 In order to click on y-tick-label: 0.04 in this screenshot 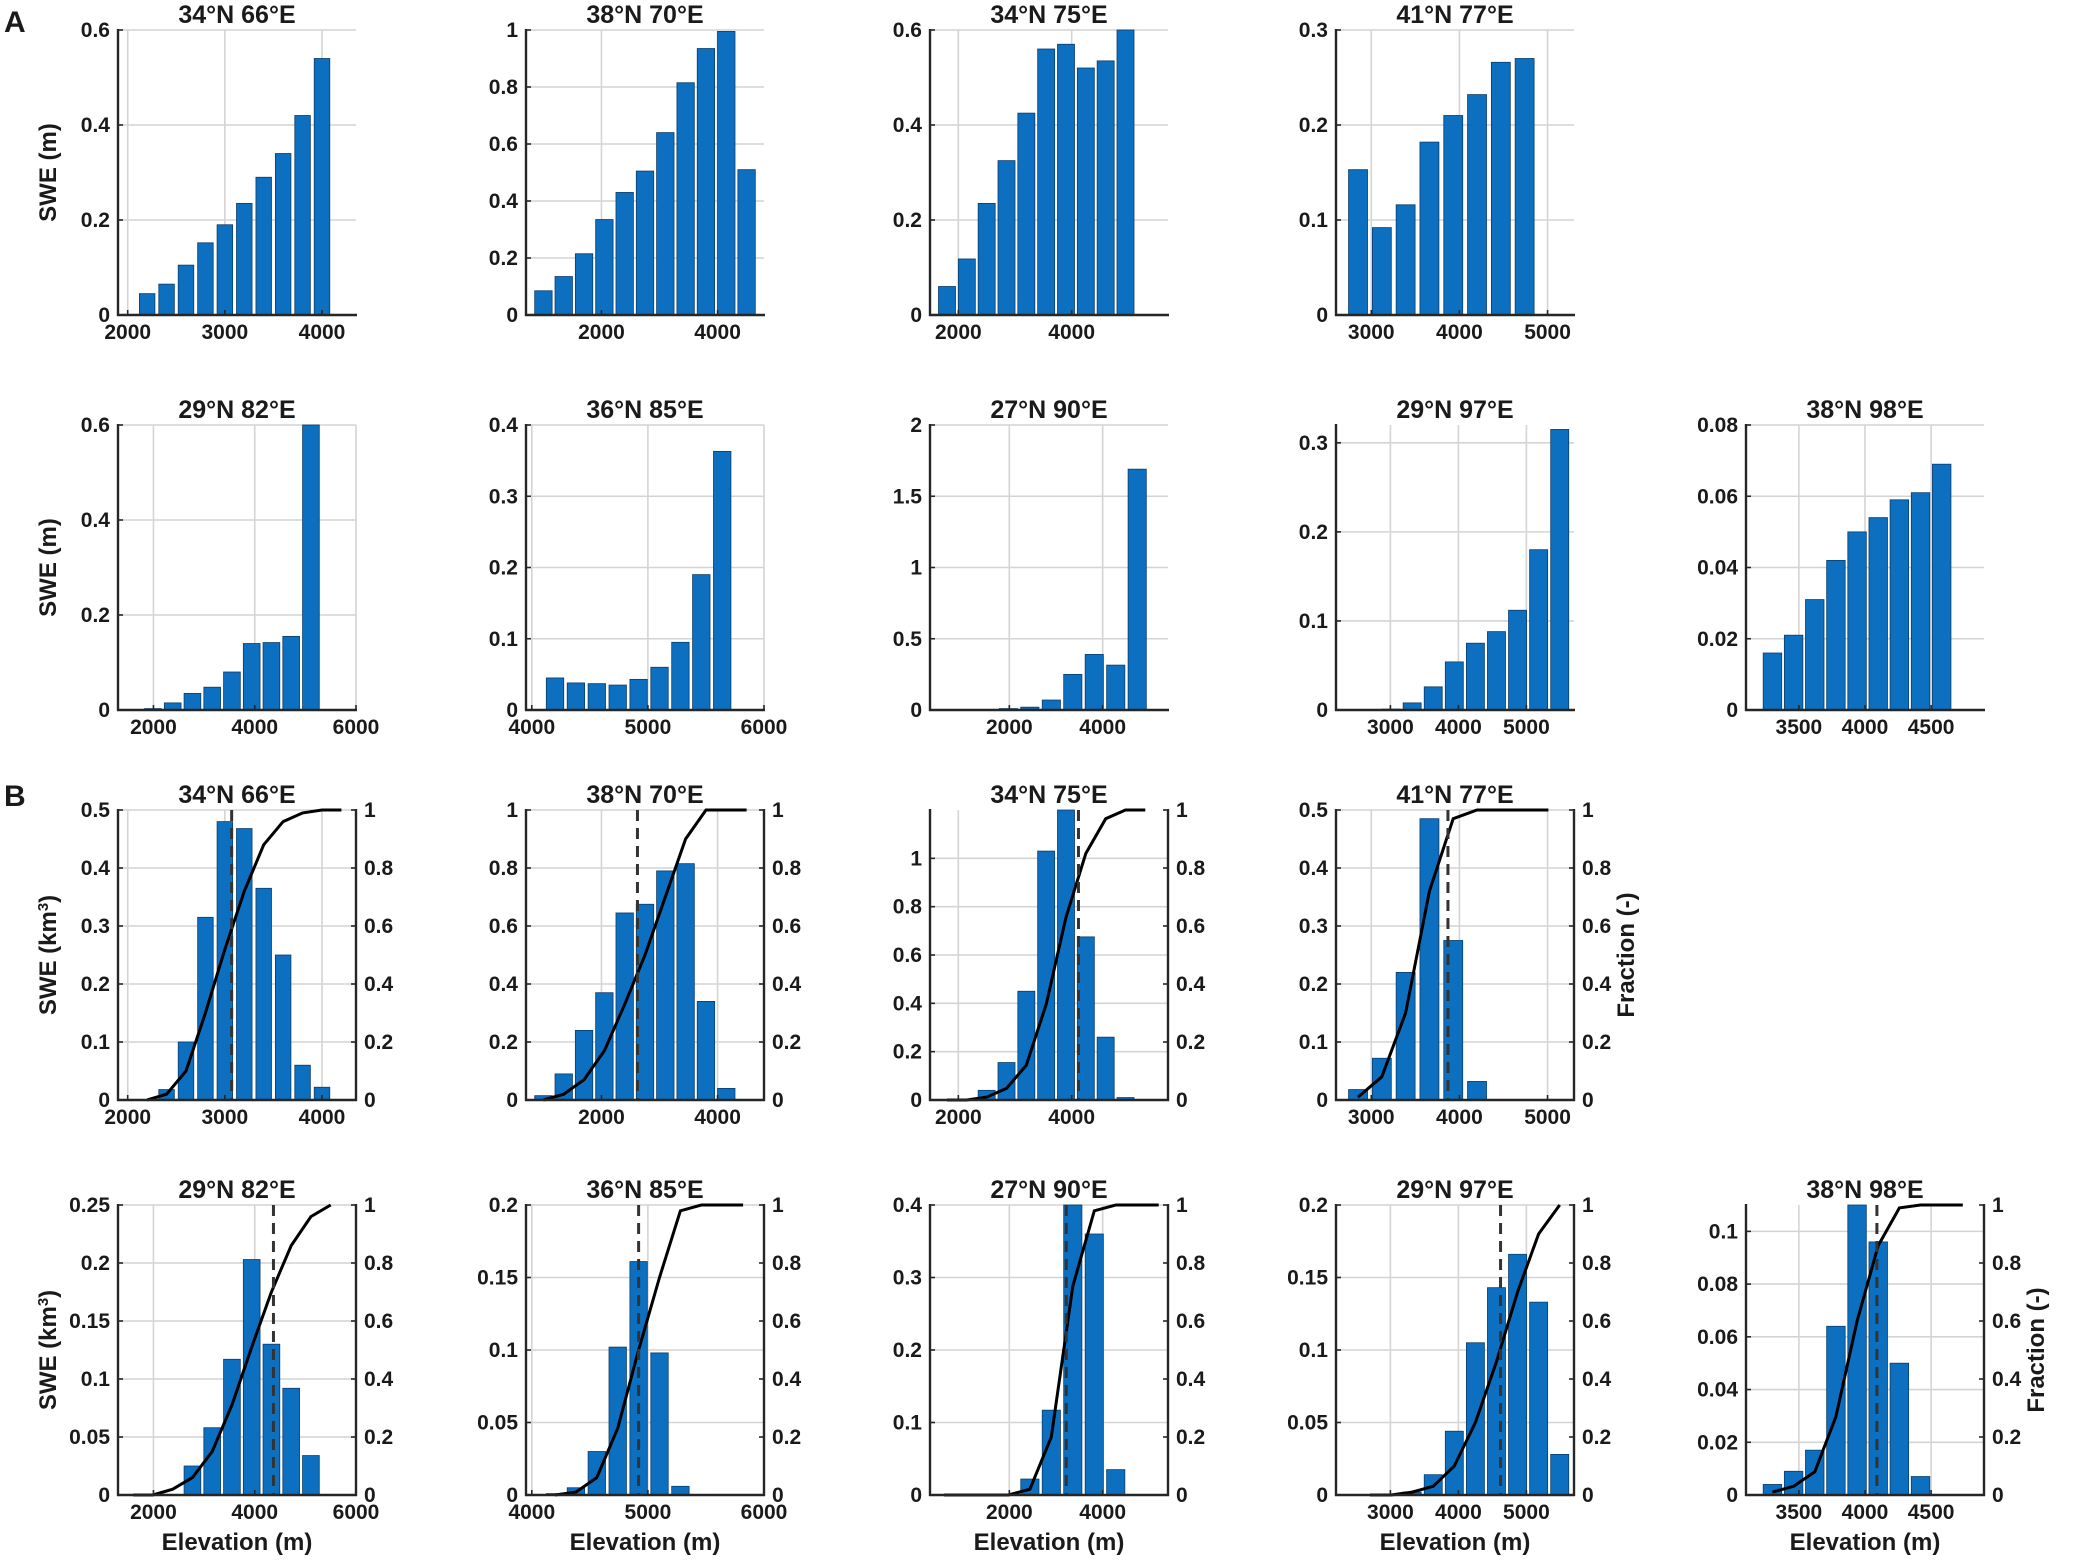, I will do `click(1717, 1390)`.